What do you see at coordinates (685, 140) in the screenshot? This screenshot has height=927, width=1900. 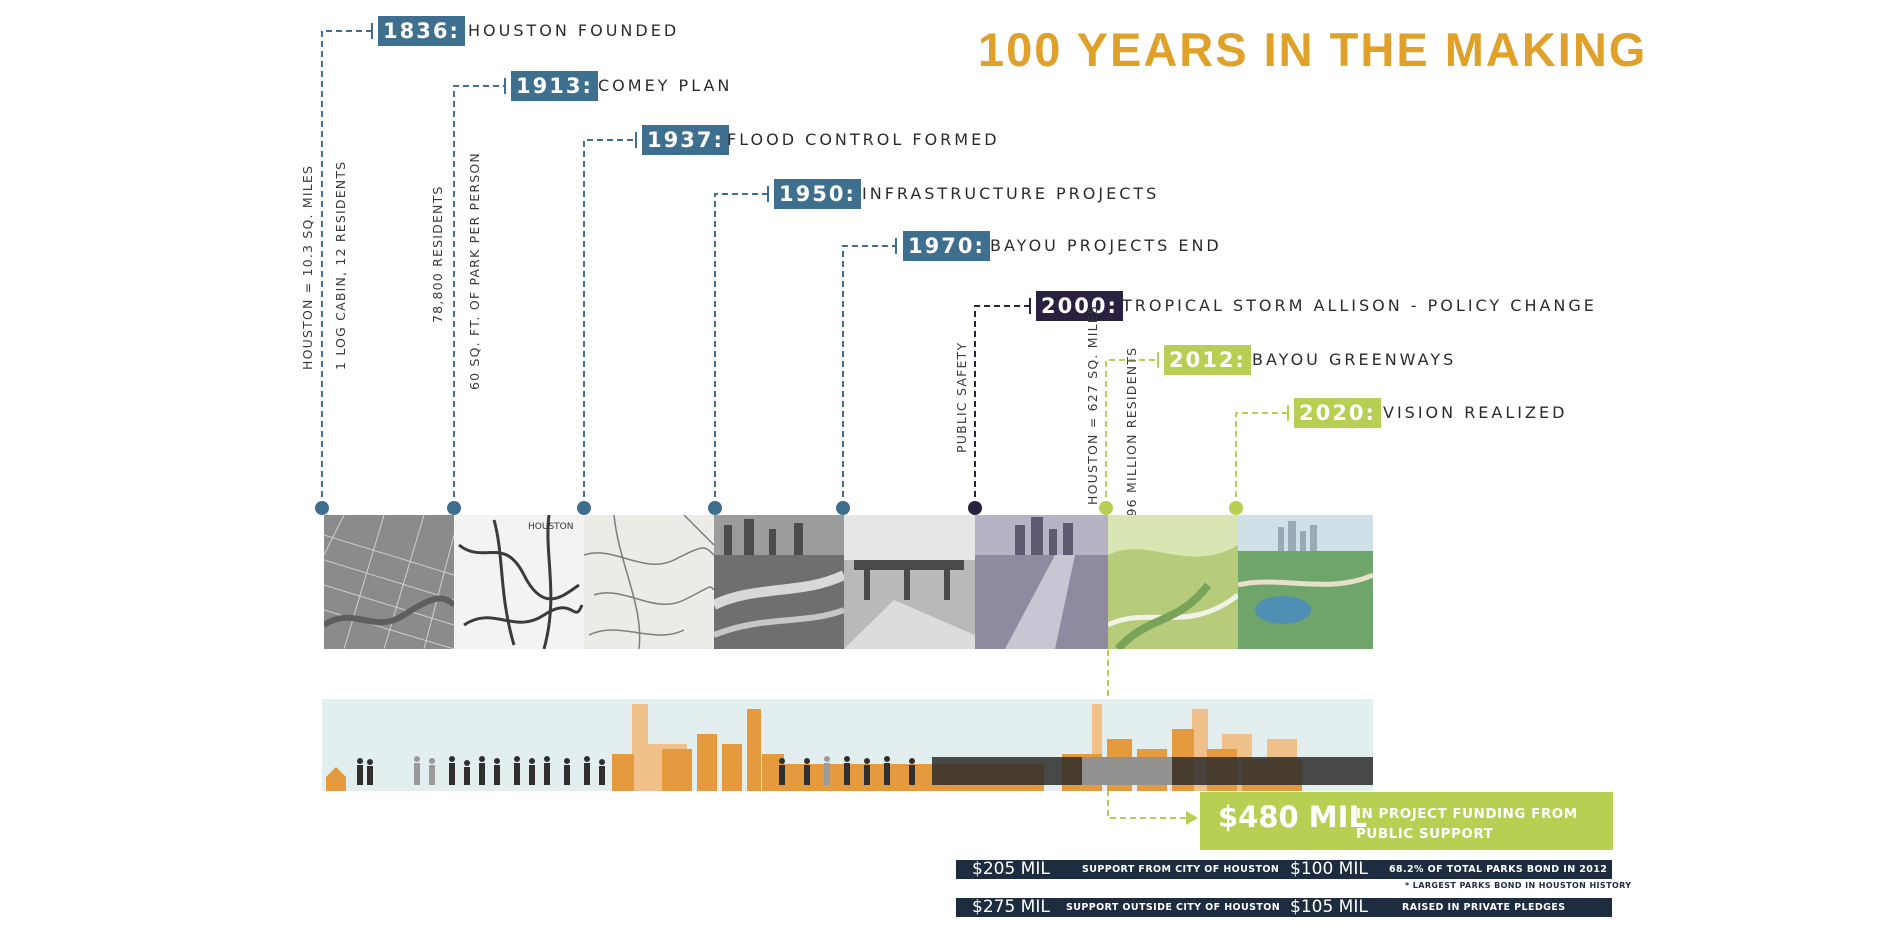 I see `year-1937: 1937:` at bounding box center [685, 140].